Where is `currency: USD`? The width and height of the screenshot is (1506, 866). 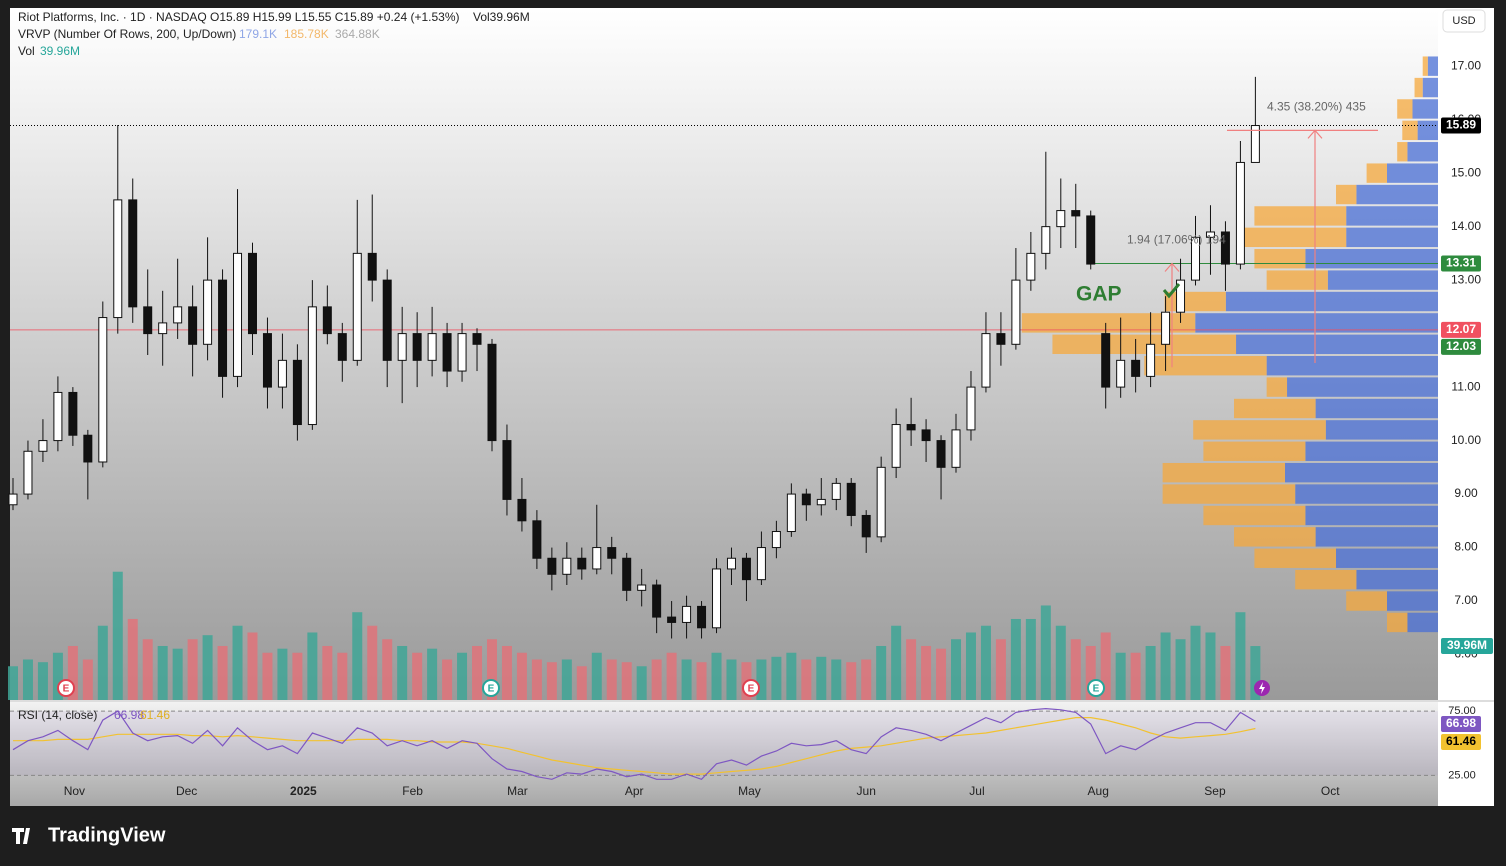
currency: USD is located at coordinates (1463, 21).